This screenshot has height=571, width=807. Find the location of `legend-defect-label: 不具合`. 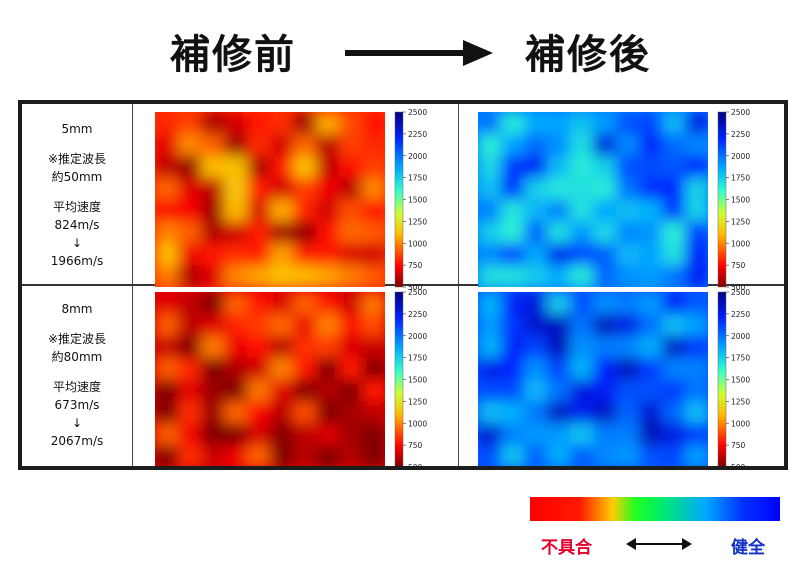

legend-defect-label: 不具合 is located at coordinates (566, 548).